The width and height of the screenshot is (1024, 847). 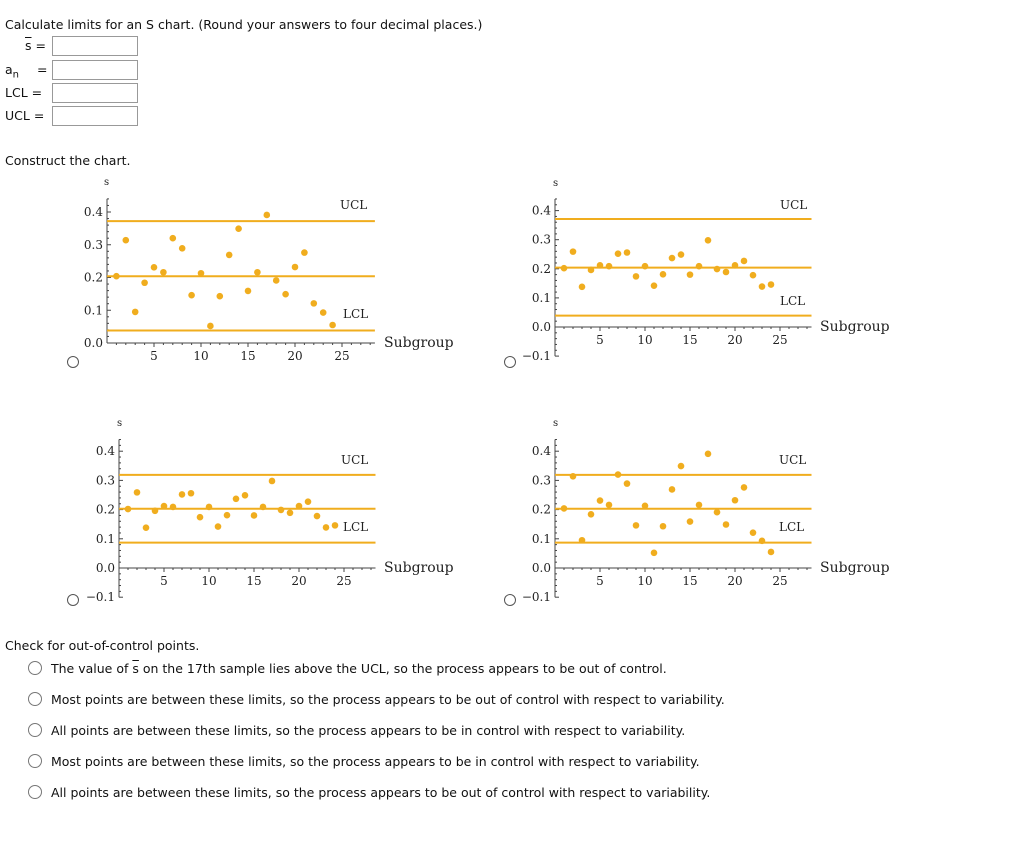 I want to click on x-axis-label: Subgroup, so click(x=855, y=327).